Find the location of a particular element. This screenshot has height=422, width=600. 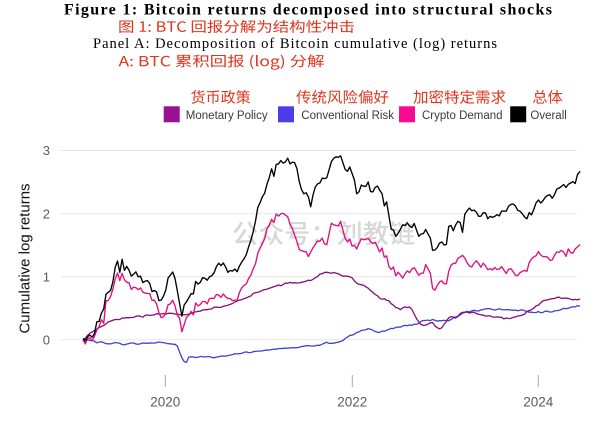

svg-text: Conventional Risk is located at coordinates (347, 116).